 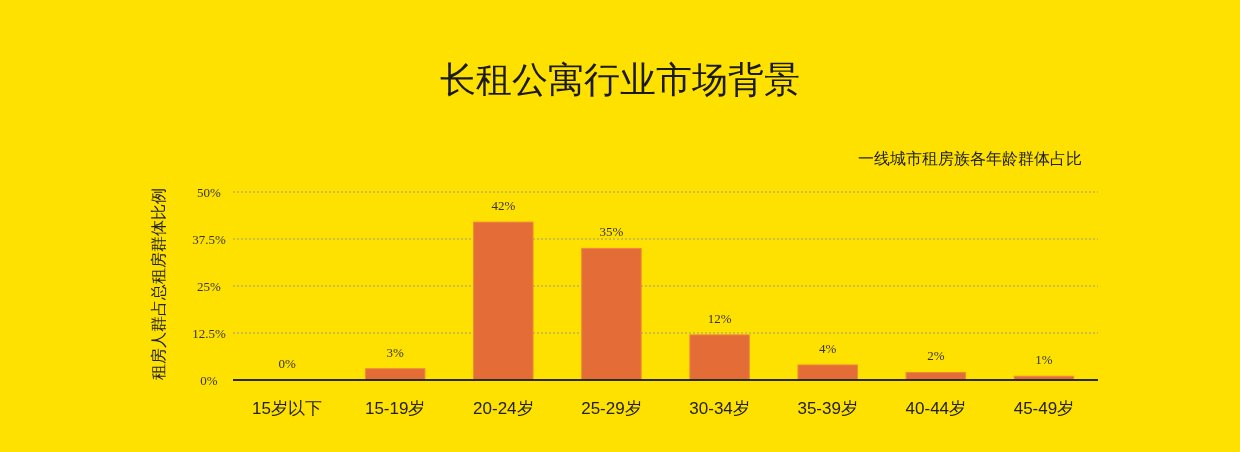 What do you see at coordinates (611, 408) in the screenshot?
I see `x-tick-label: 25-29岁` at bounding box center [611, 408].